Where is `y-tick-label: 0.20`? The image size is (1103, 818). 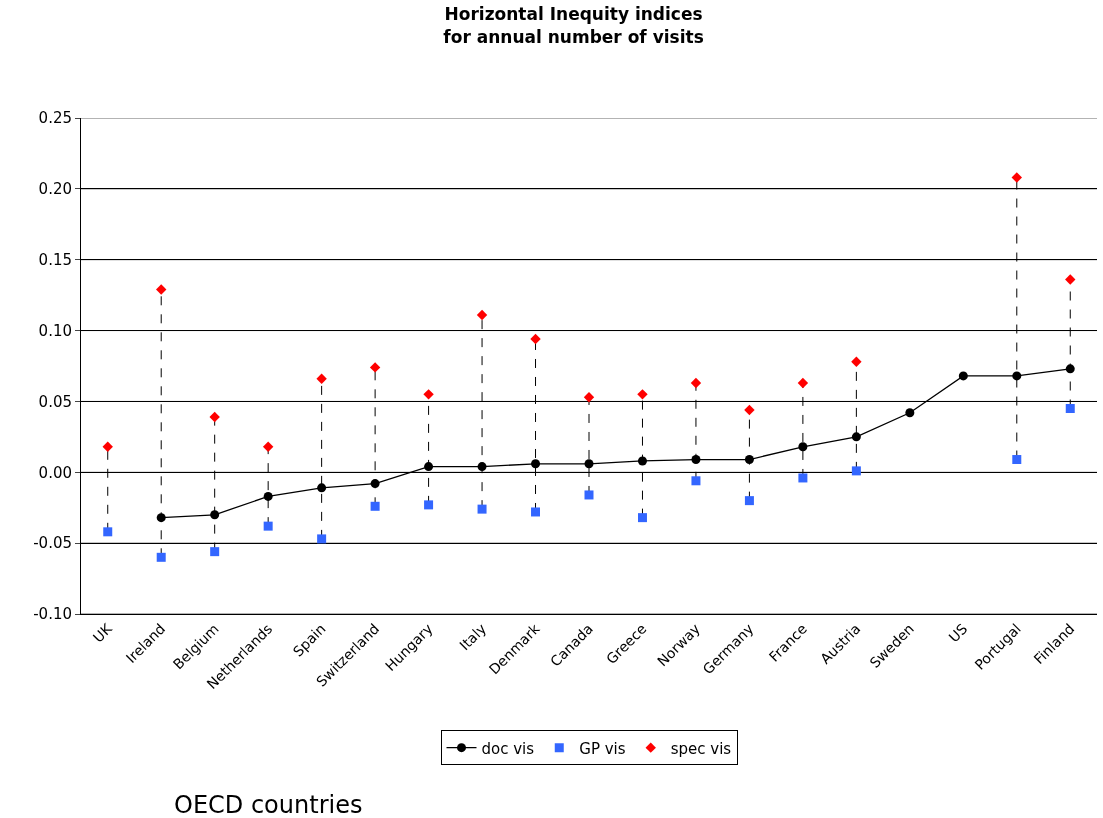 y-tick-label: 0.20 is located at coordinates (55, 189).